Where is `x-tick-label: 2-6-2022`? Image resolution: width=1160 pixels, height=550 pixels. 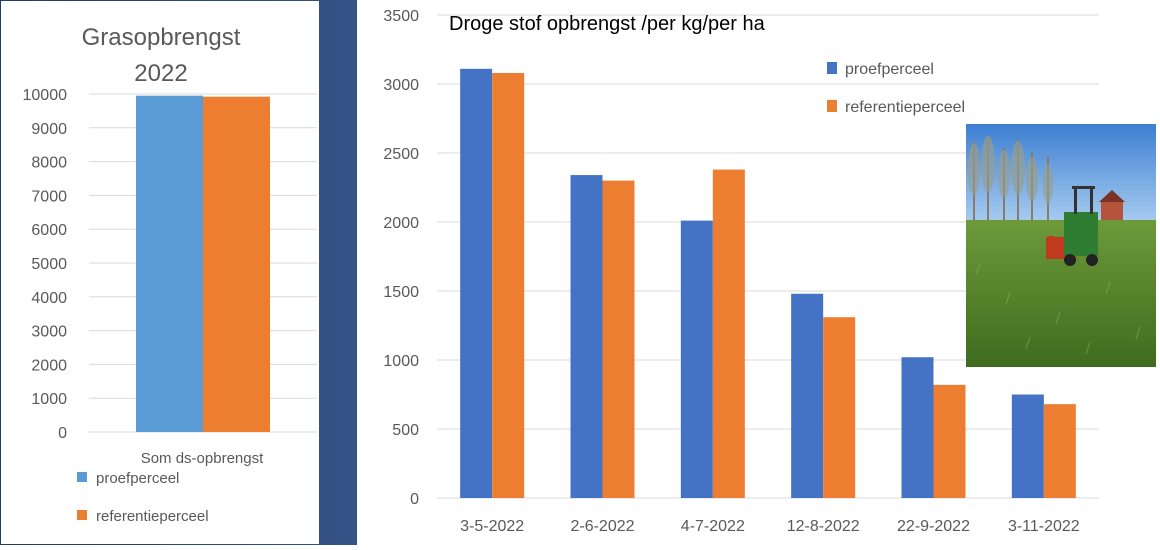 x-tick-label: 2-6-2022 is located at coordinates (602, 526).